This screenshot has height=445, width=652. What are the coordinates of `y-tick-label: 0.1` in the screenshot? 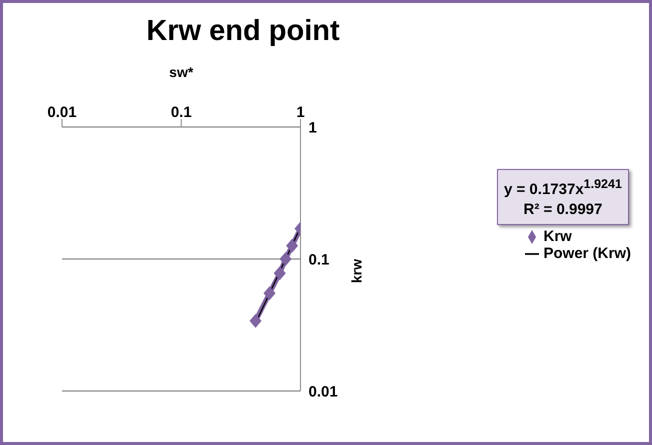 It's located at (319, 259).